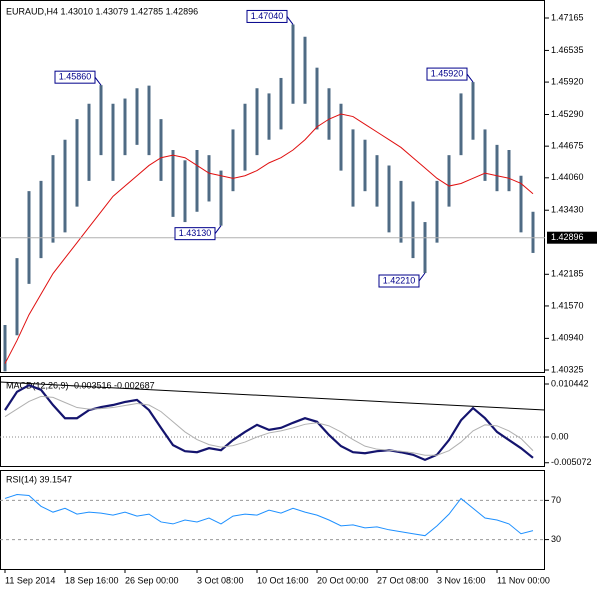  Describe the element at coordinates (556, 539) in the screenshot. I see `y-tick-label: 30` at that location.